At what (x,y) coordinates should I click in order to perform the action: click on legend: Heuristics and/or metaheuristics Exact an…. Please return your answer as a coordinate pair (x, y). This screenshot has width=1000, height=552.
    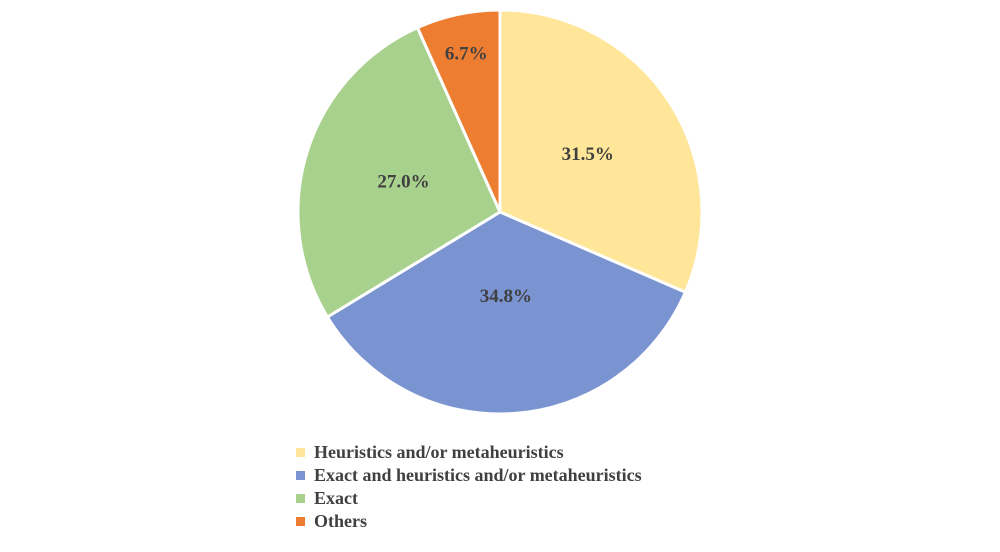
    Looking at the image, I should click on (469, 487).